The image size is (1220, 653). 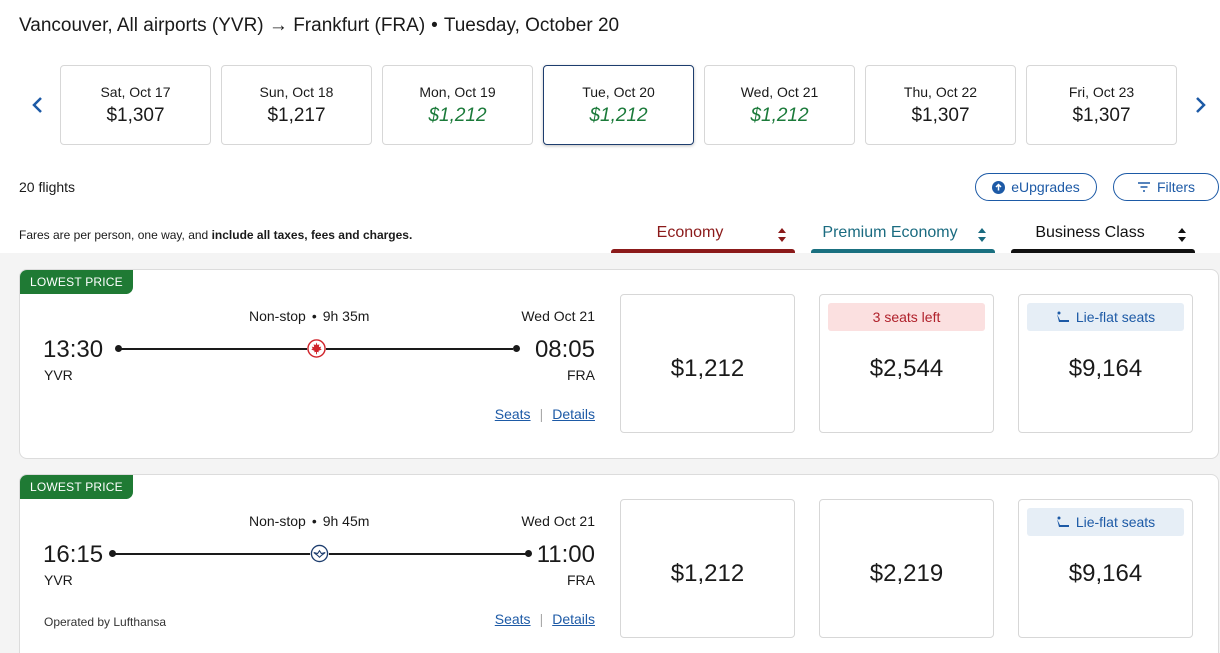 What do you see at coordinates (309, 316) in the screenshot?
I see `flight-summary: Non-stop • 9h 35m` at bounding box center [309, 316].